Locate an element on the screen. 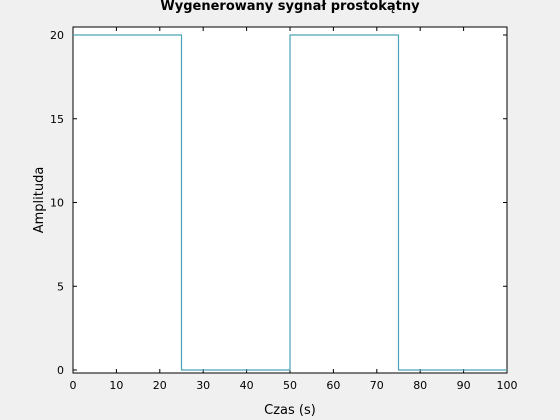 The height and width of the screenshot is (420, 560). y-tick-label: 0 is located at coordinates (60, 370).